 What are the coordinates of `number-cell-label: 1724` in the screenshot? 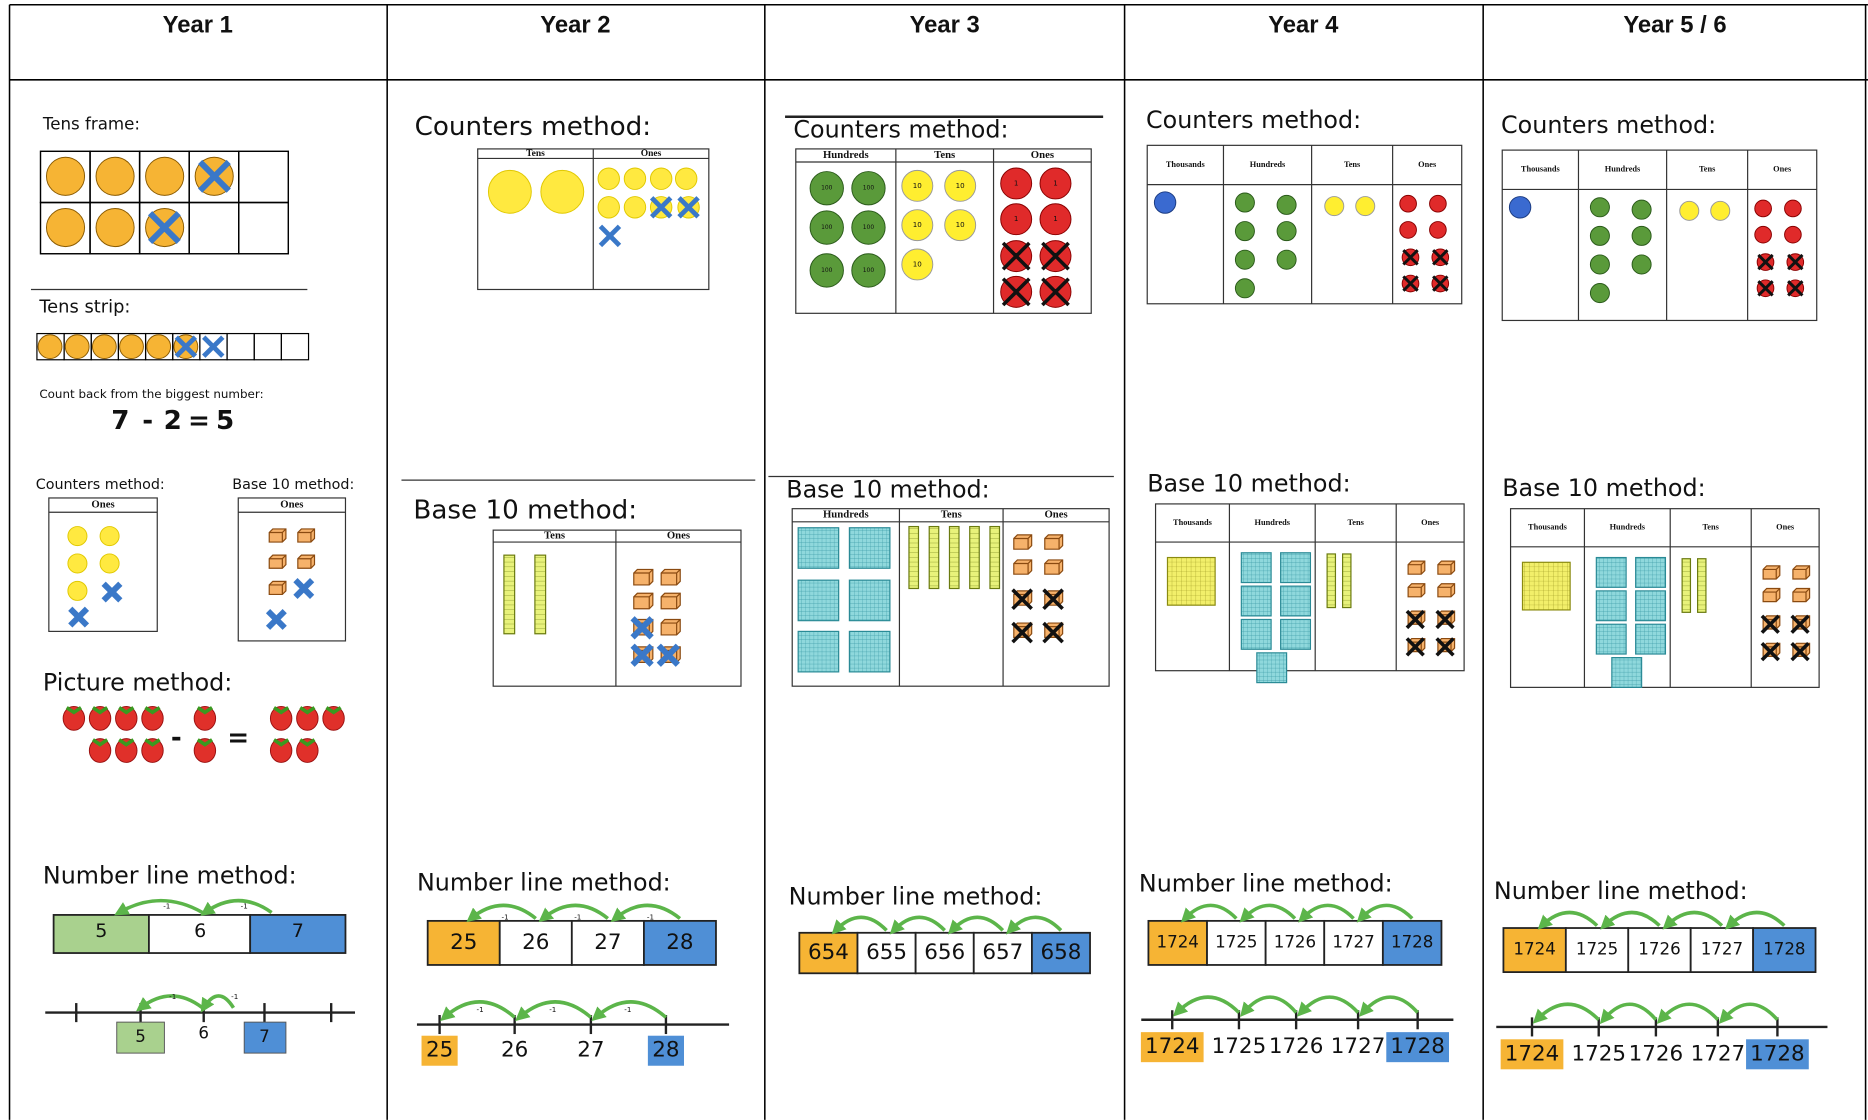 It's located at (1178, 941).